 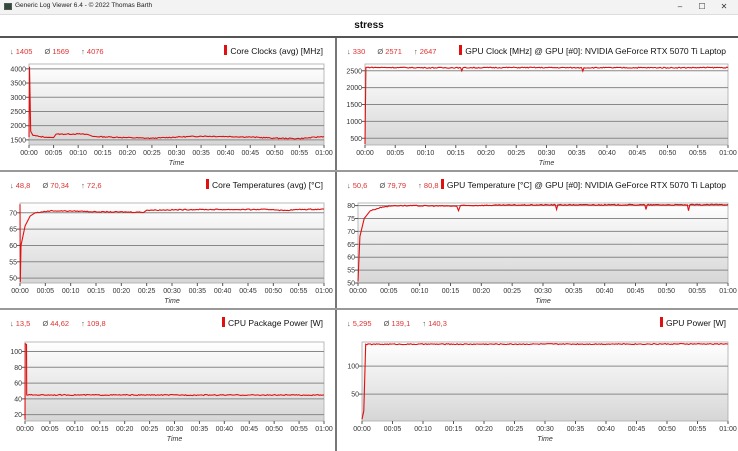 I want to click on stat-min: ↓ 330, so click(x=356, y=51).